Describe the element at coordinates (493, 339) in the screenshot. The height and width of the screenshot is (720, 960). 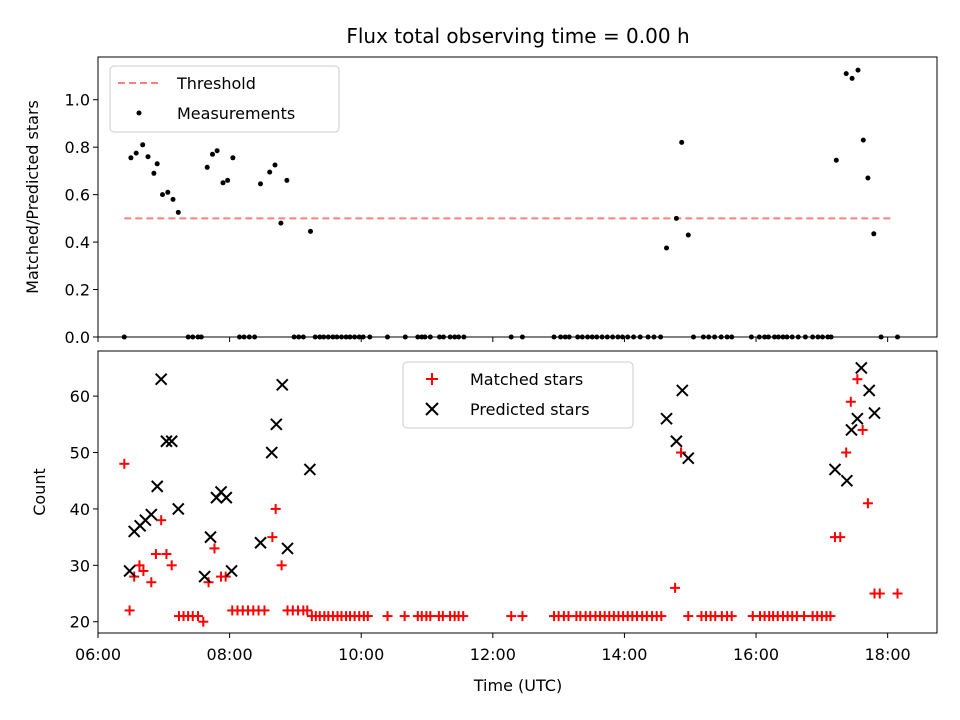
I see `top-x-ticks` at that location.